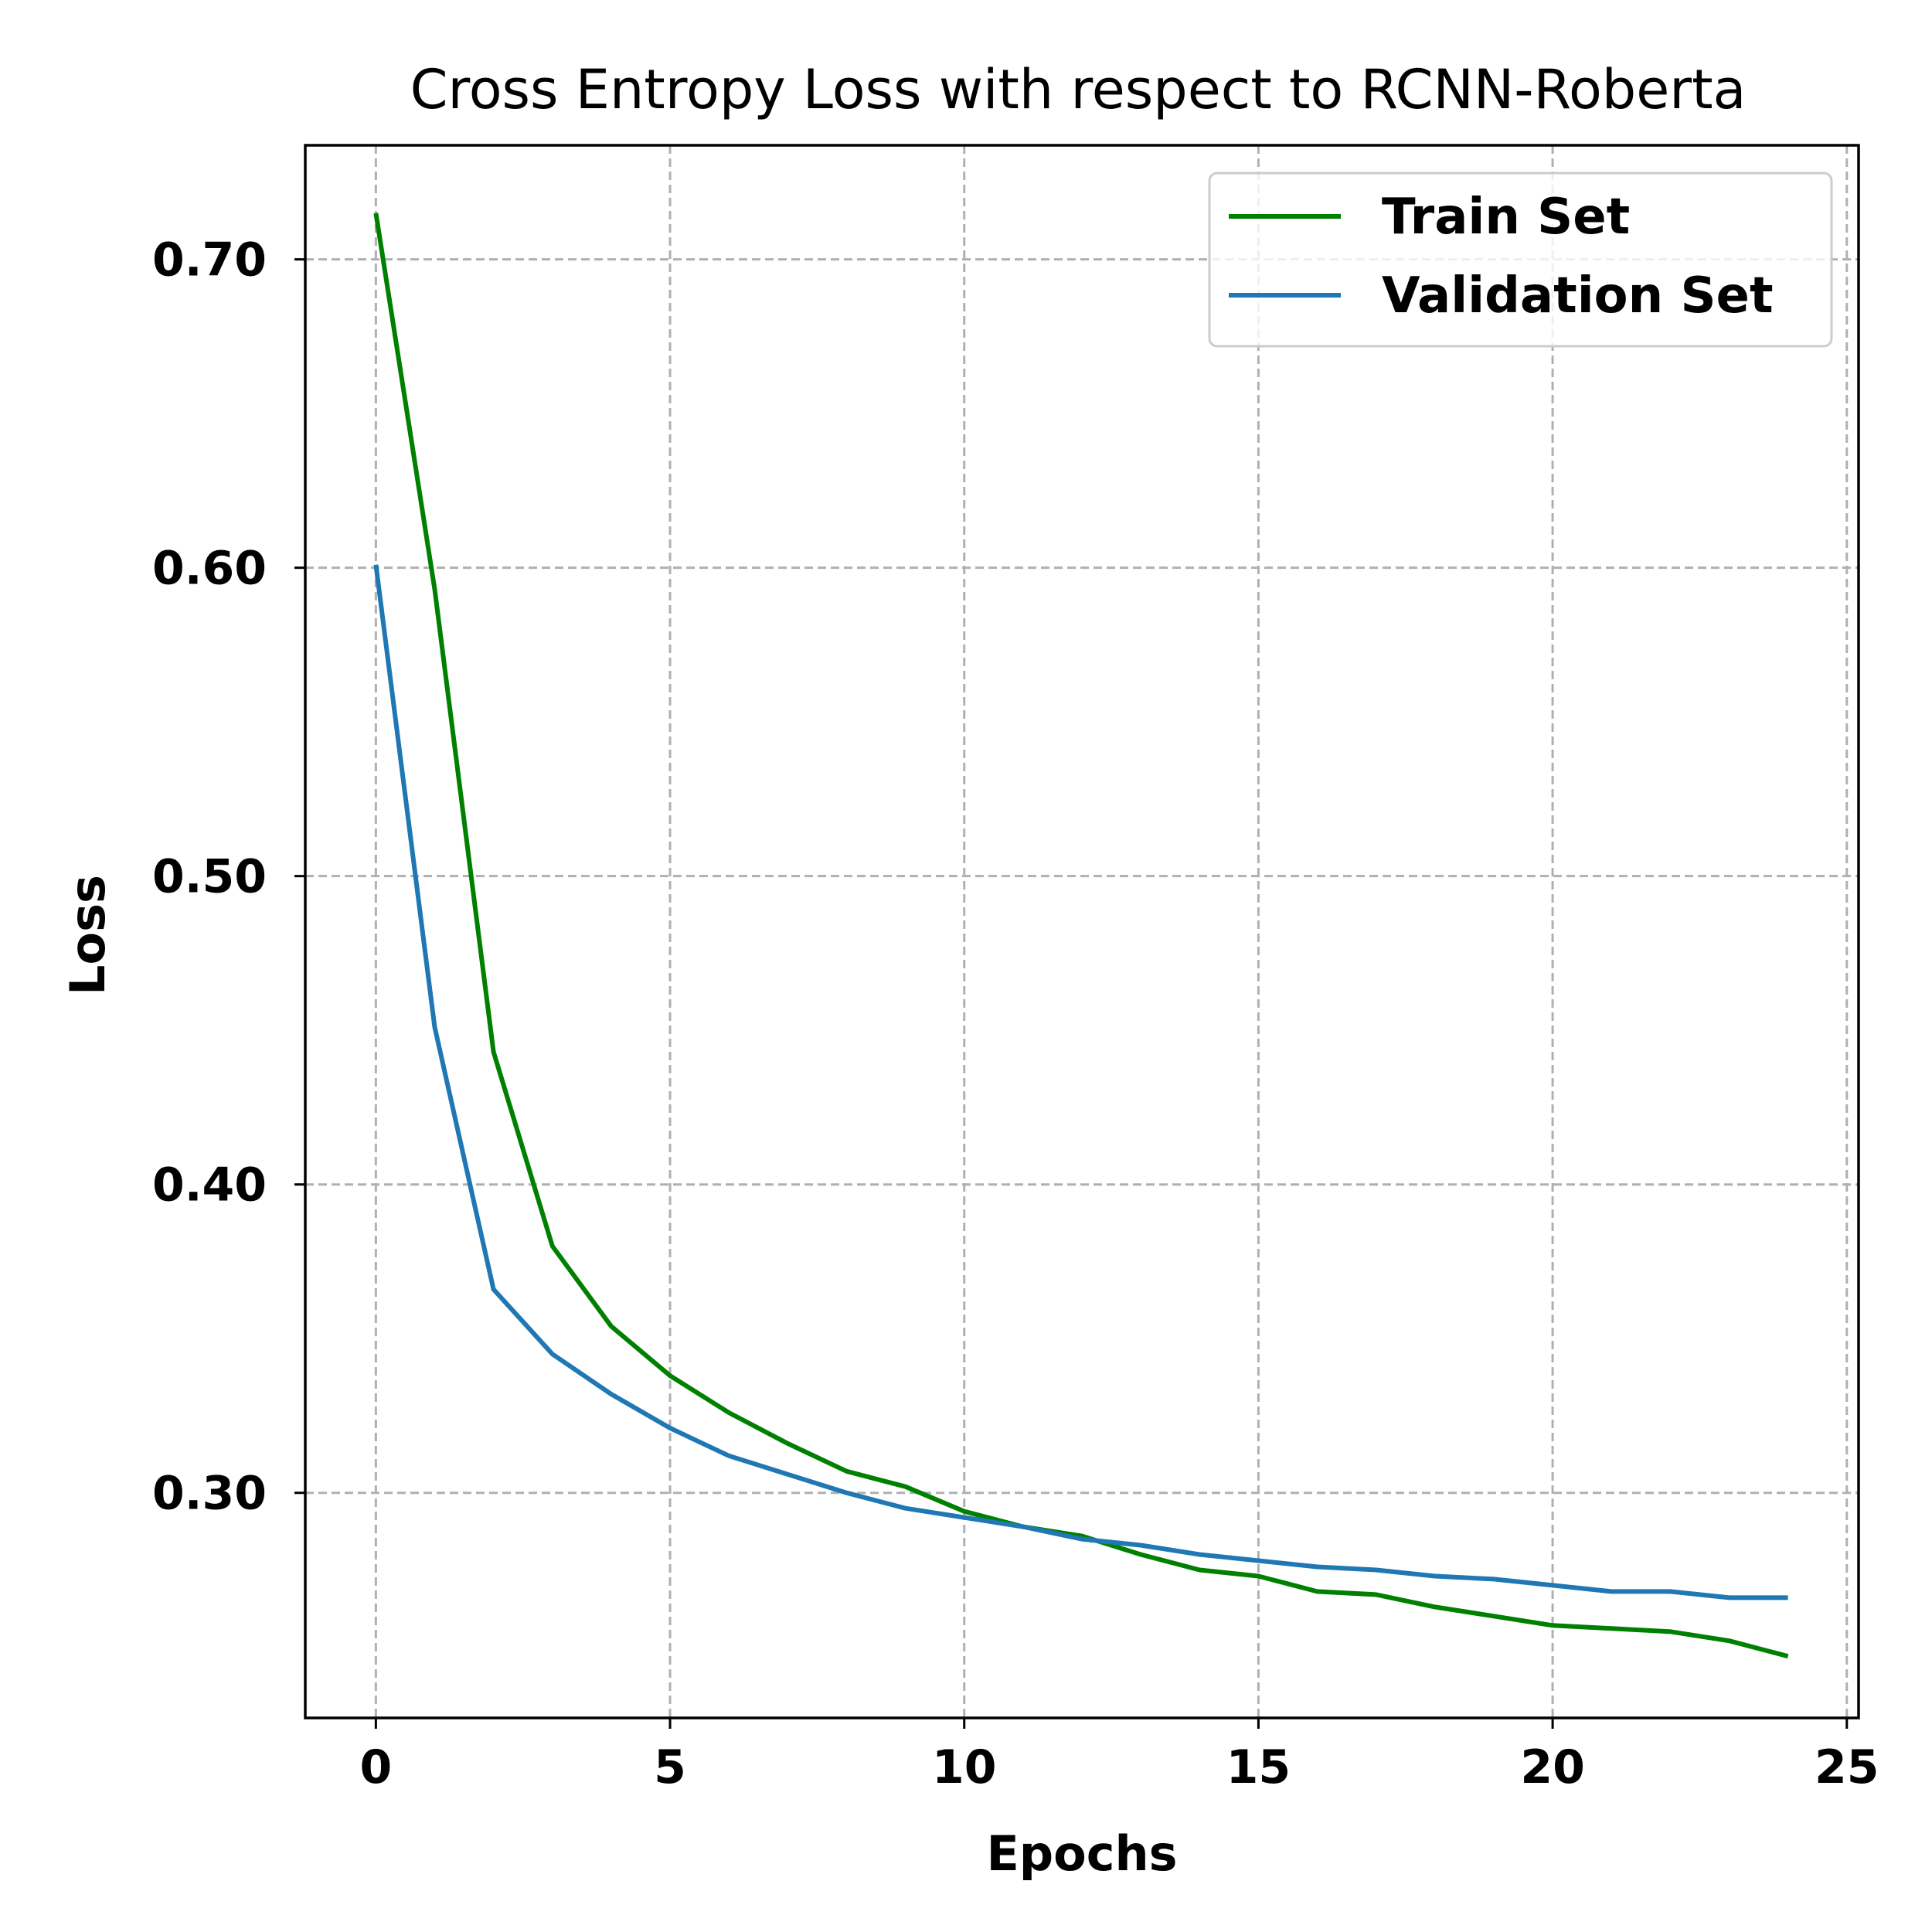 This screenshot has width=1932, height=1932. Describe the element at coordinates (209, 877) in the screenshot. I see `y-tick-label: 0.50` at that location.